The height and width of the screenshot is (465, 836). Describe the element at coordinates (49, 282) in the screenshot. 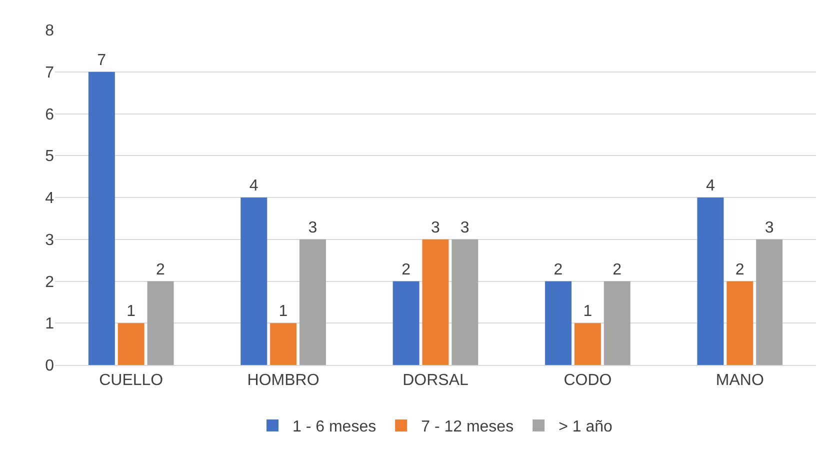

I see `y-tick-label: 2` at that location.